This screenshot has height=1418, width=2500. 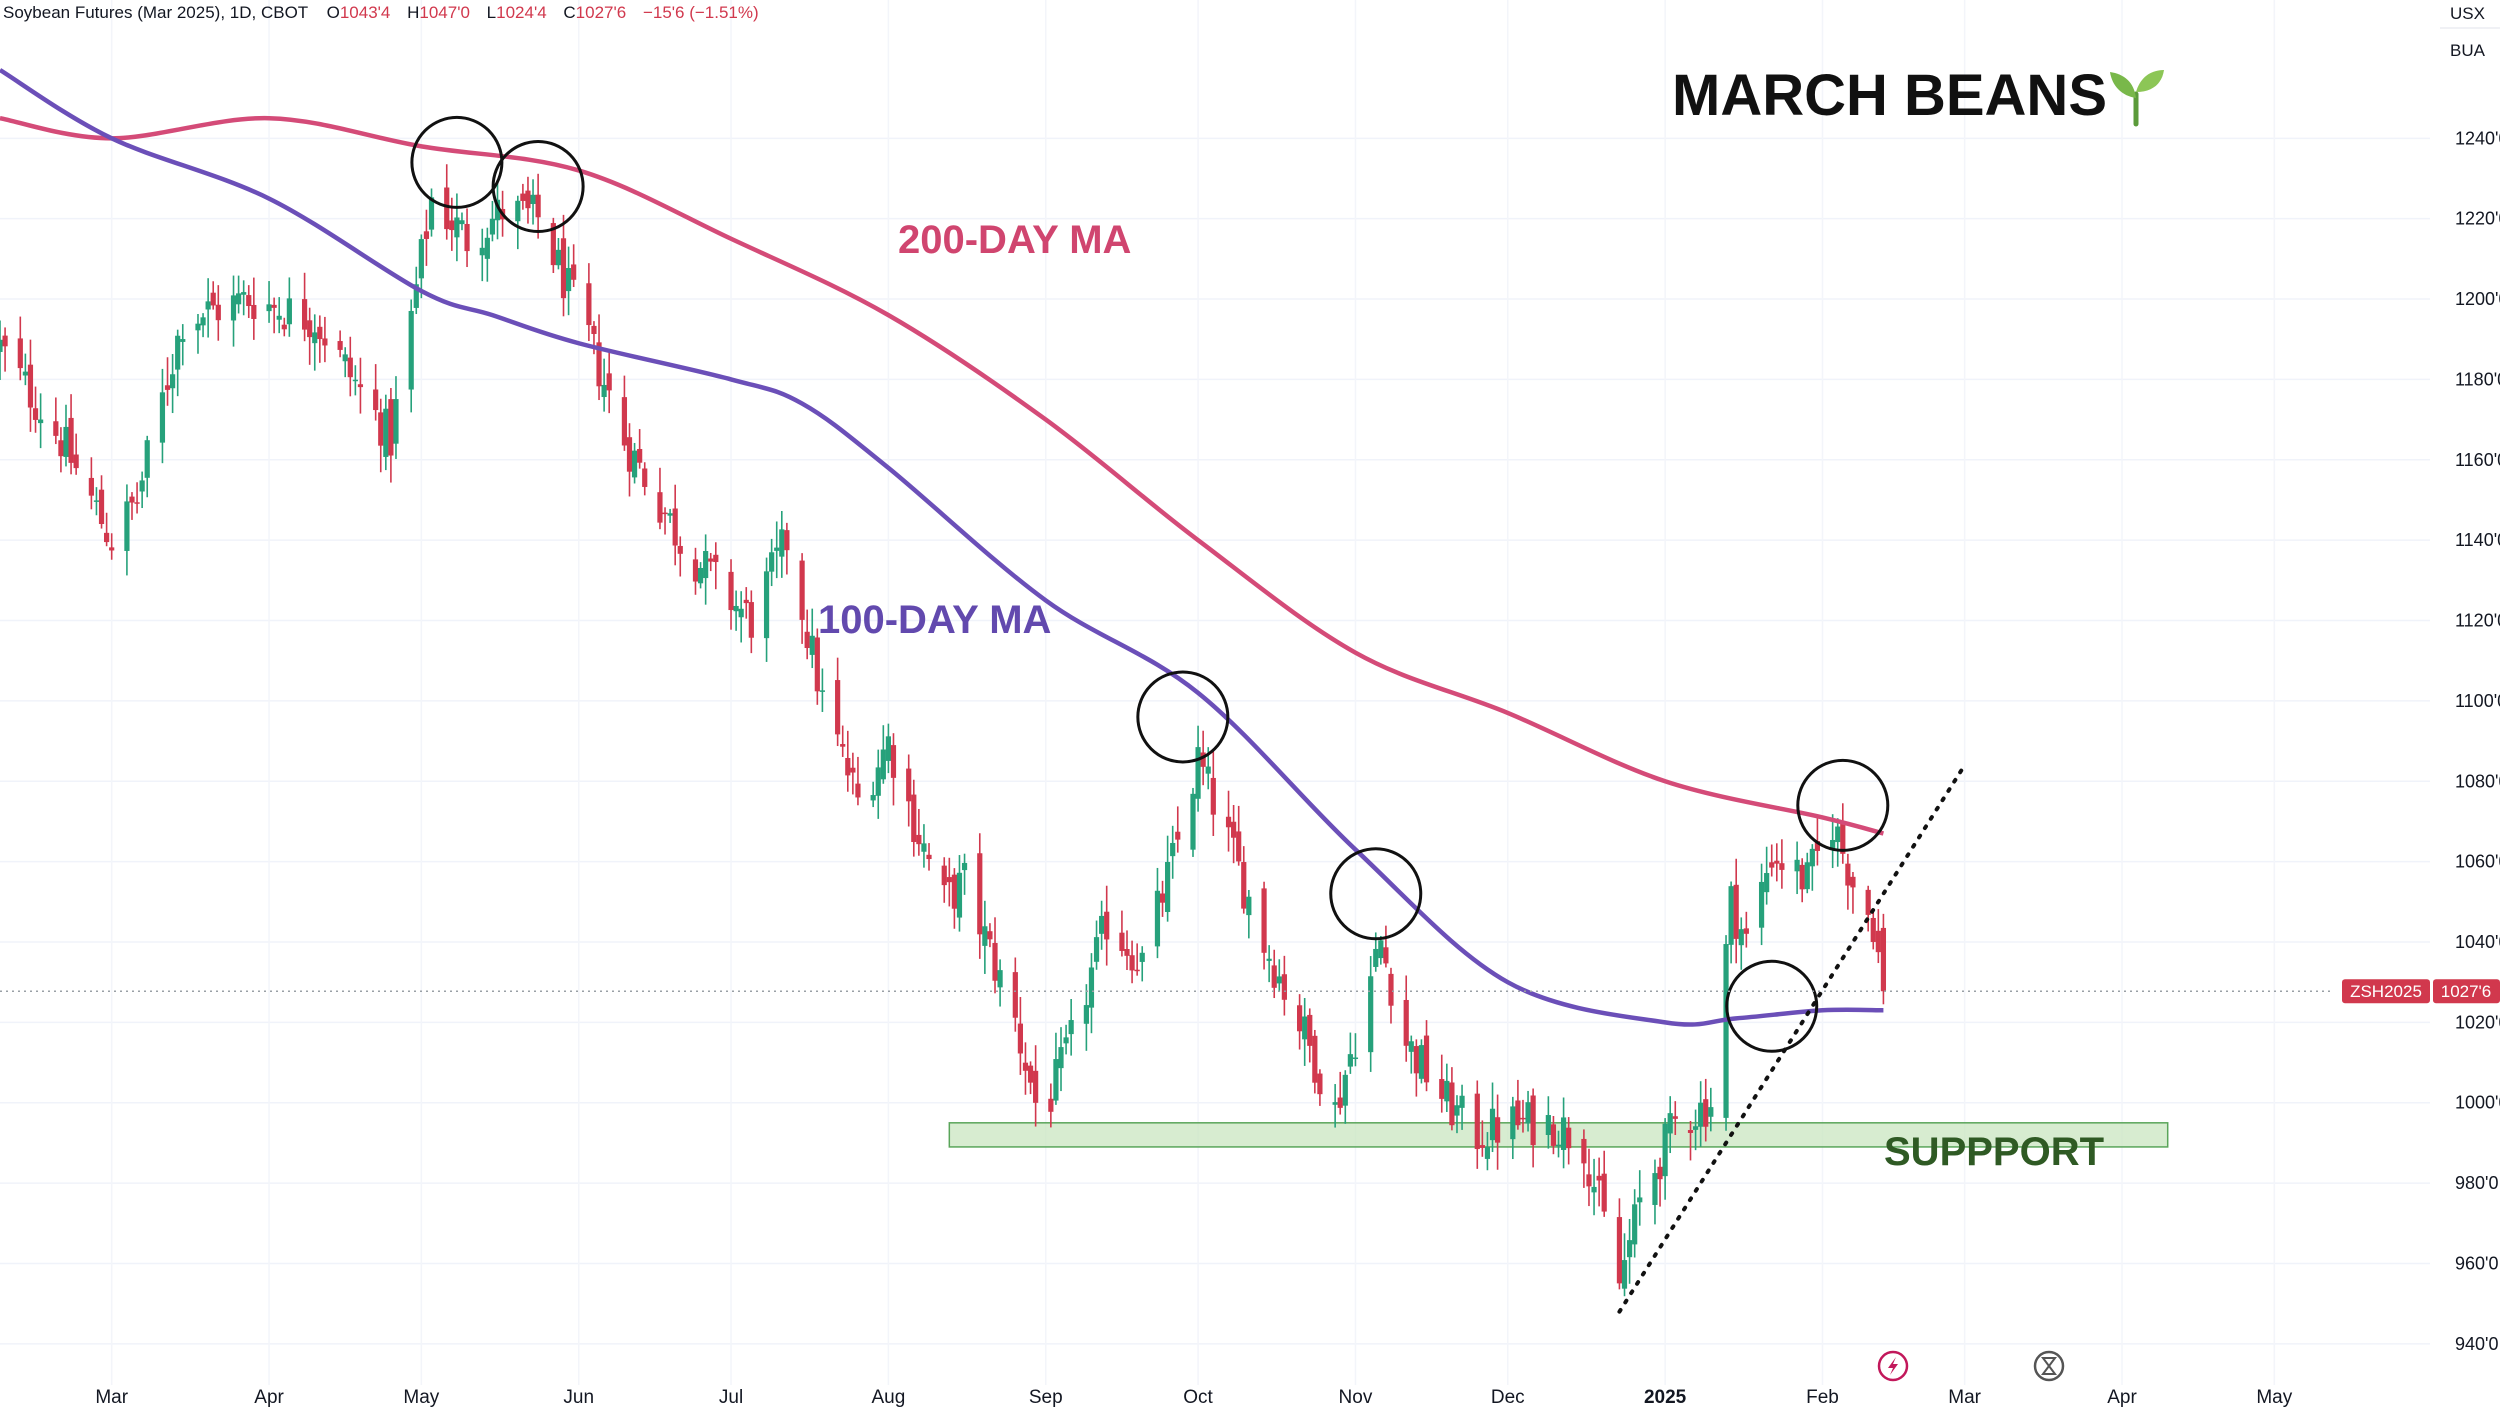 What do you see at coordinates (1893, 1366) in the screenshot?
I see `lightning-icon` at bounding box center [1893, 1366].